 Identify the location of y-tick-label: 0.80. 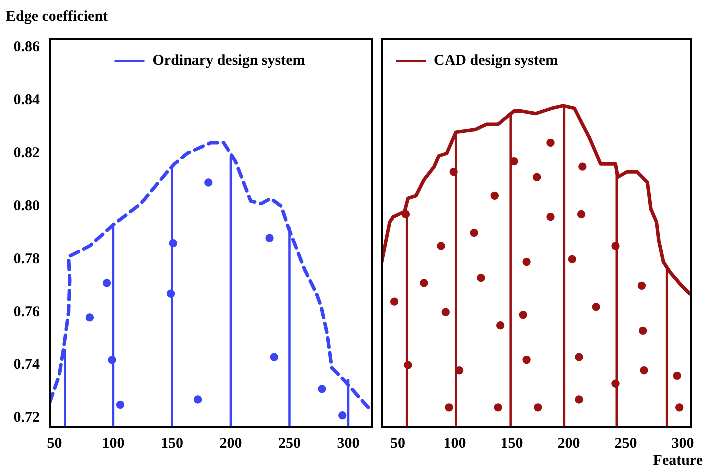
(27, 206).